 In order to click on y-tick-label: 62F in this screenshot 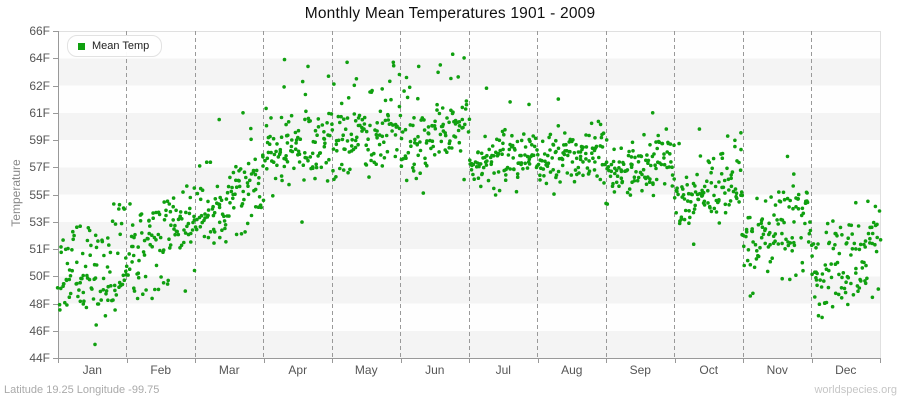, I will do `click(39, 85)`.